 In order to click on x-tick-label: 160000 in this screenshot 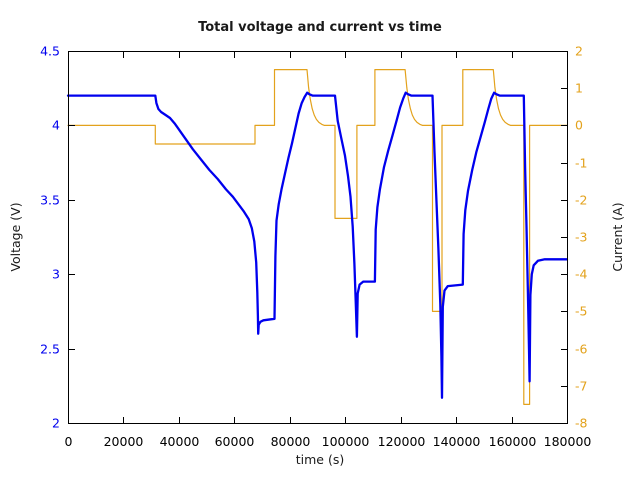, I will do `click(513, 441)`.